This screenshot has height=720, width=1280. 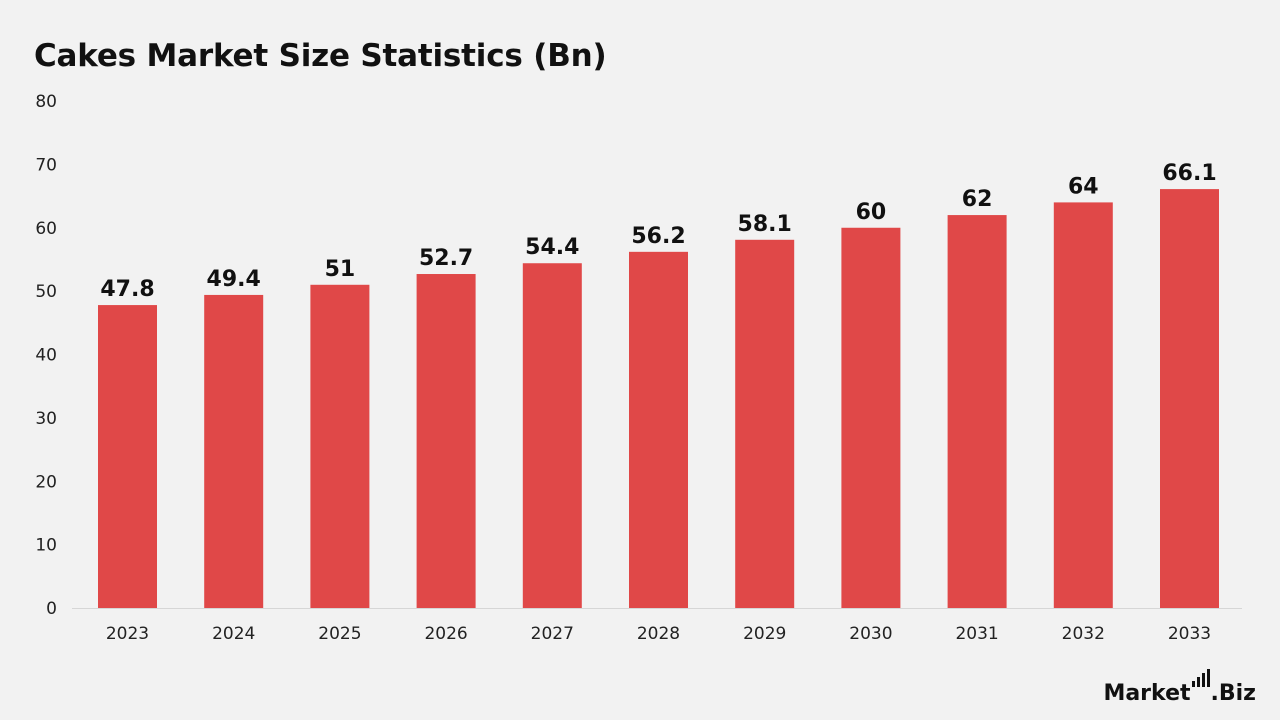 What do you see at coordinates (764, 634) in the screenshot?
I see `x-tick-label: 2029` at bounding box center [764, 634].